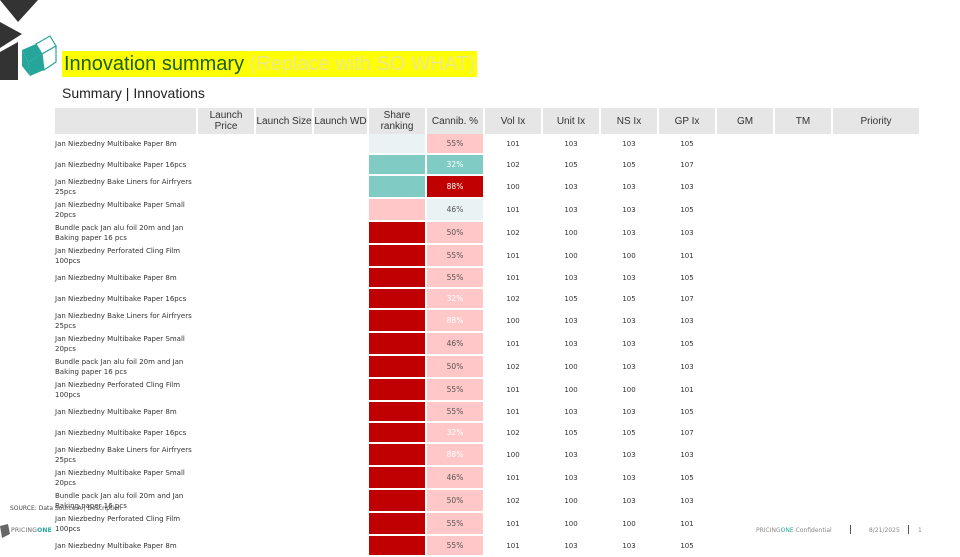  Describe the element at coordinates (362, 64) in the screenshot. I see `title-placeholder-hint: (Replace with SO WHAT)` at that location.